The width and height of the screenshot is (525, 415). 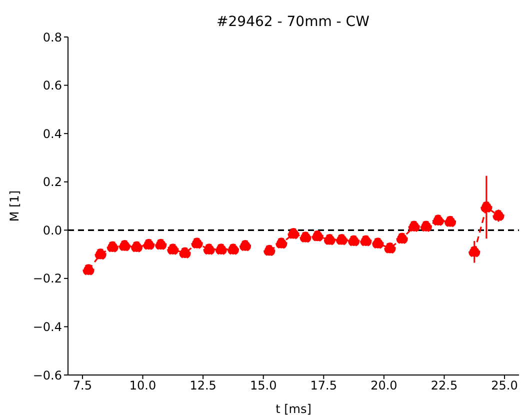 I want to click on x-tick-label: 15.0, so click(x=263, y=385).